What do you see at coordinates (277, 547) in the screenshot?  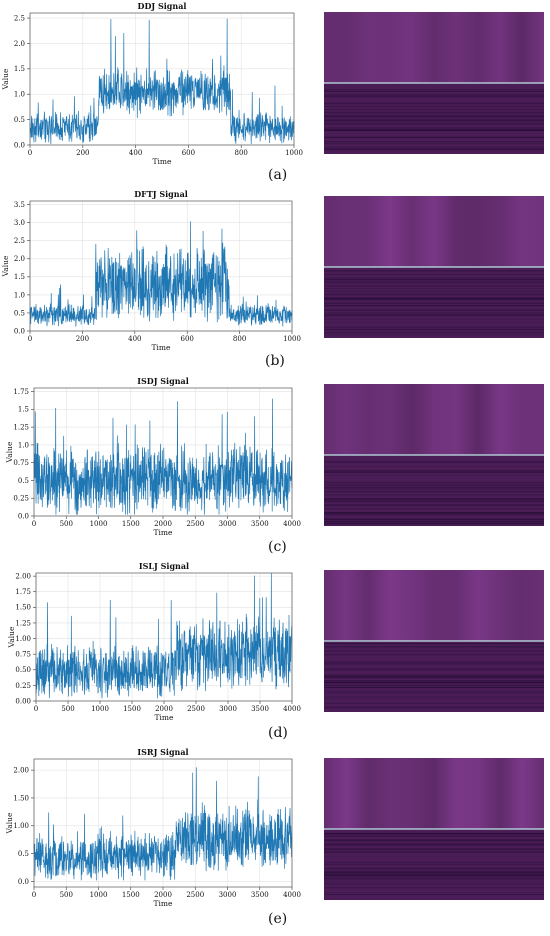 I see `panel-label: (c)` at bounding box center [277, 547].